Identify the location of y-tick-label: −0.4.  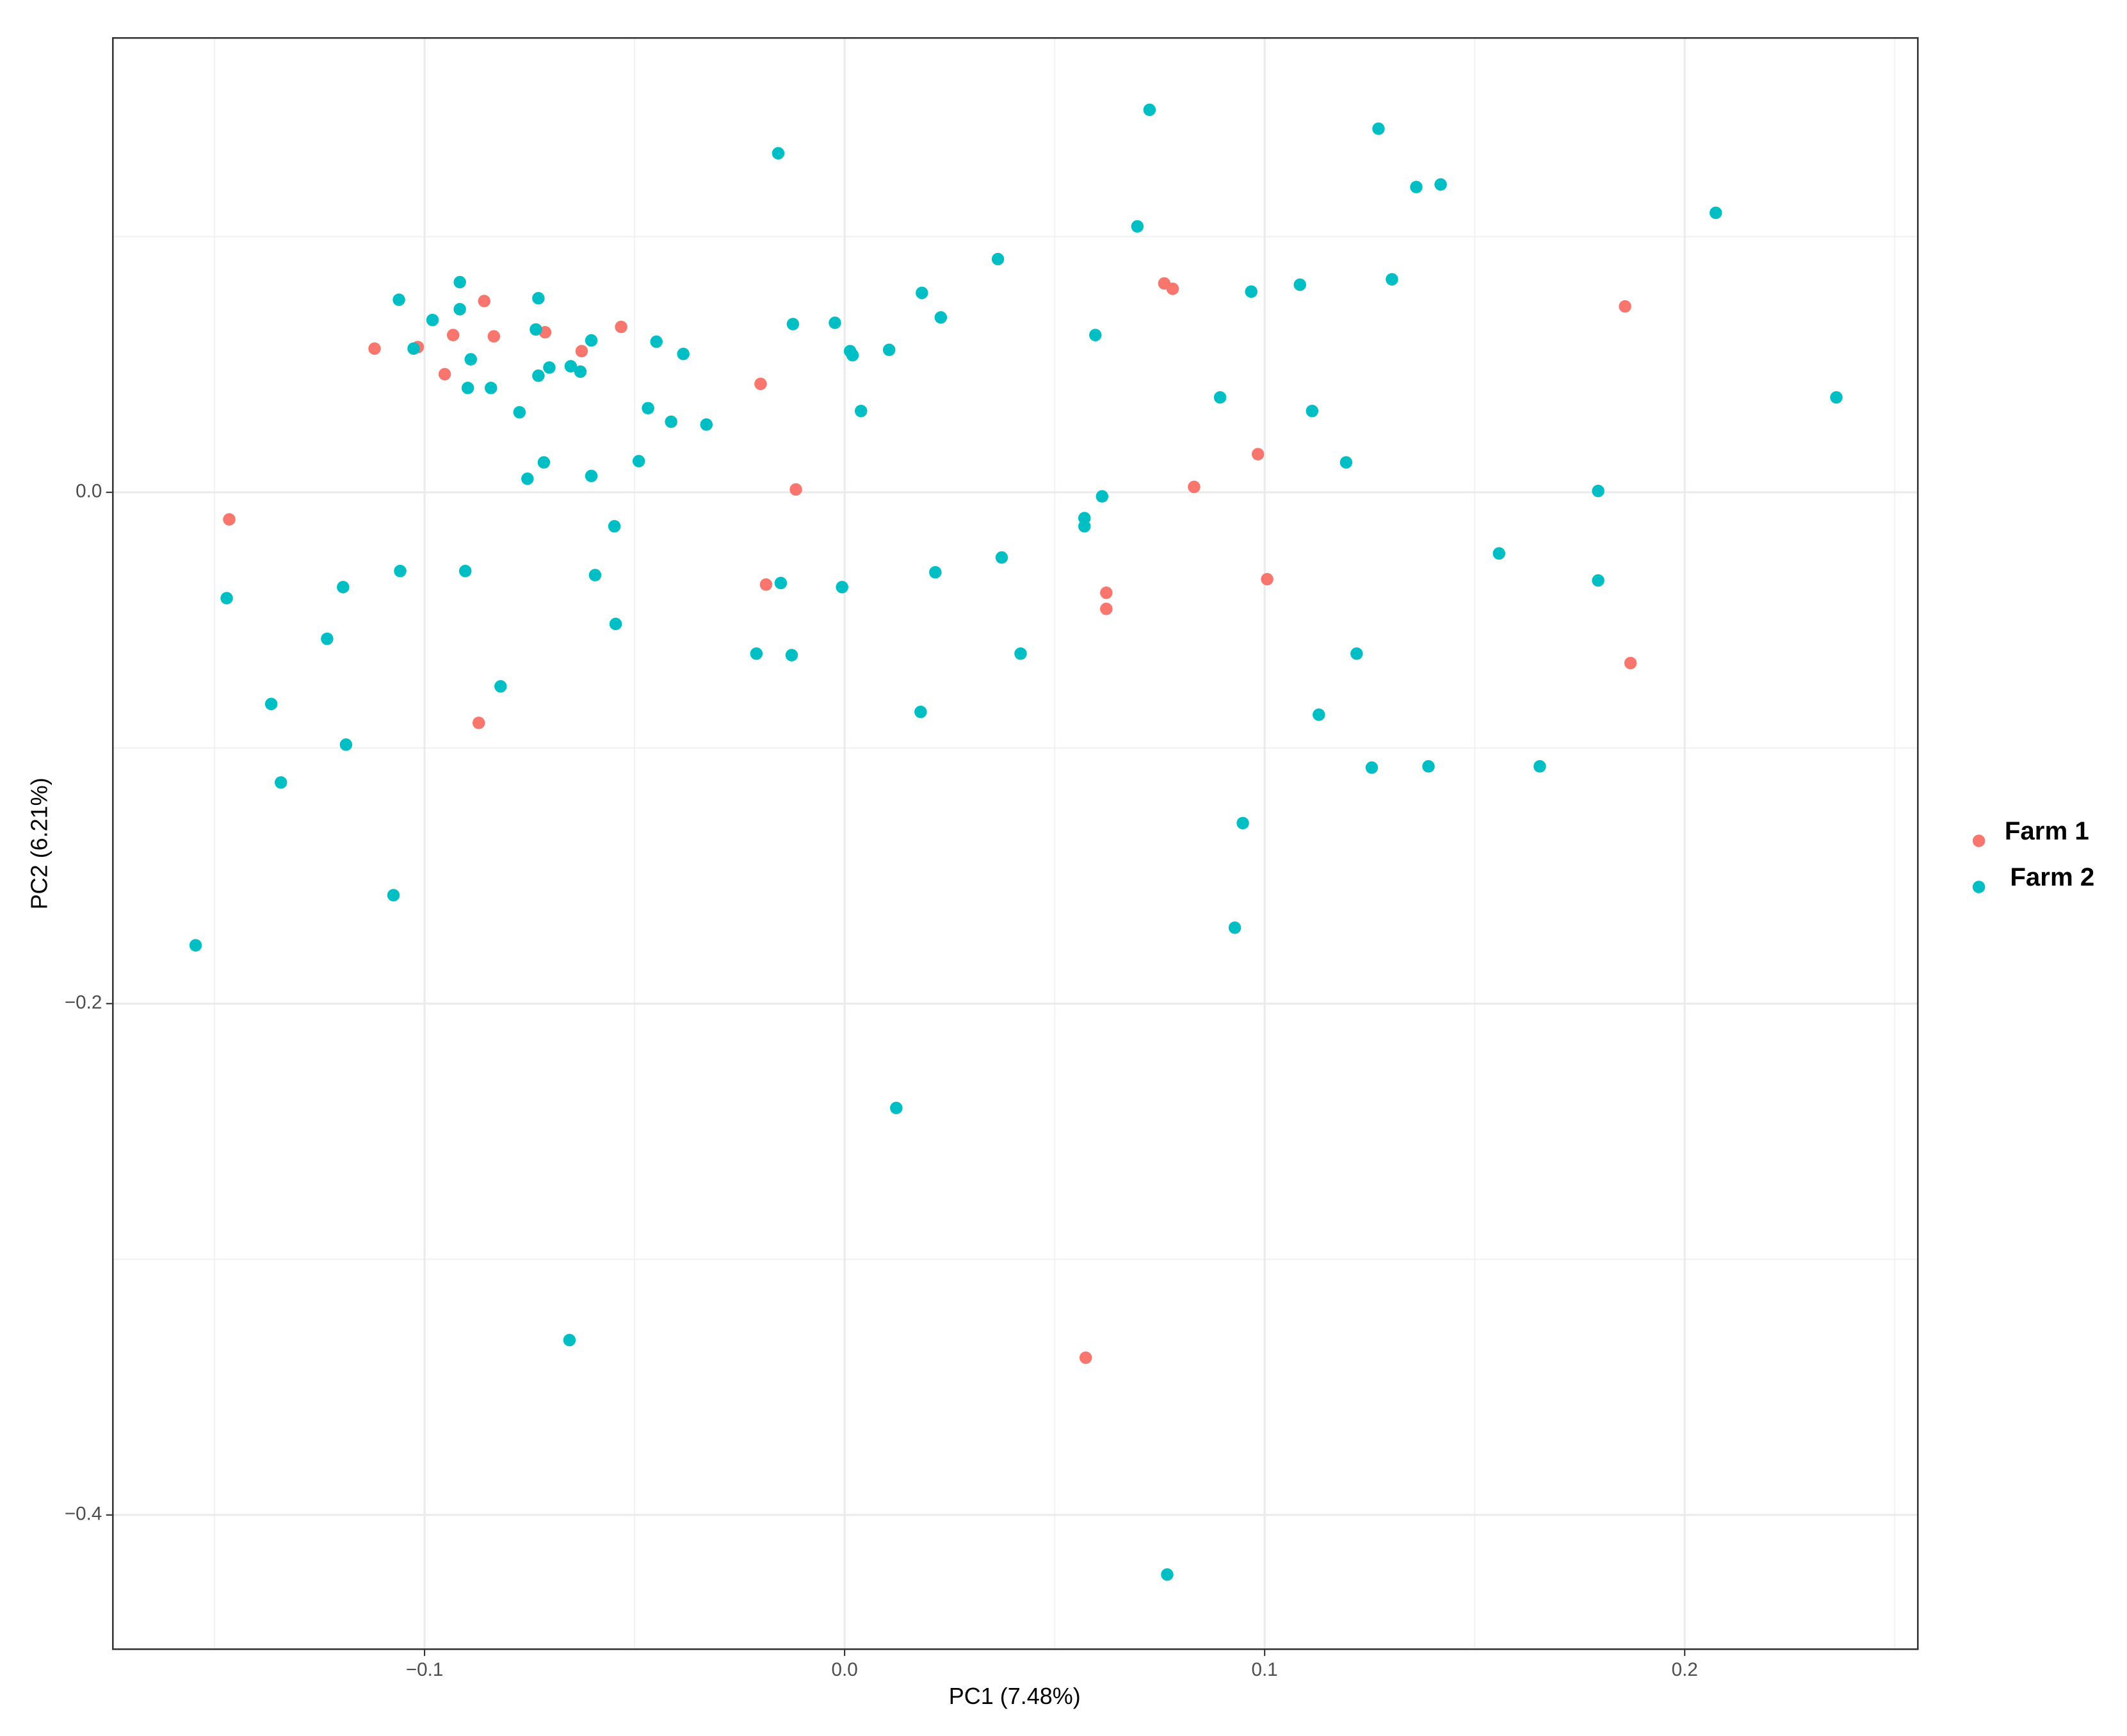
(83, 1514).